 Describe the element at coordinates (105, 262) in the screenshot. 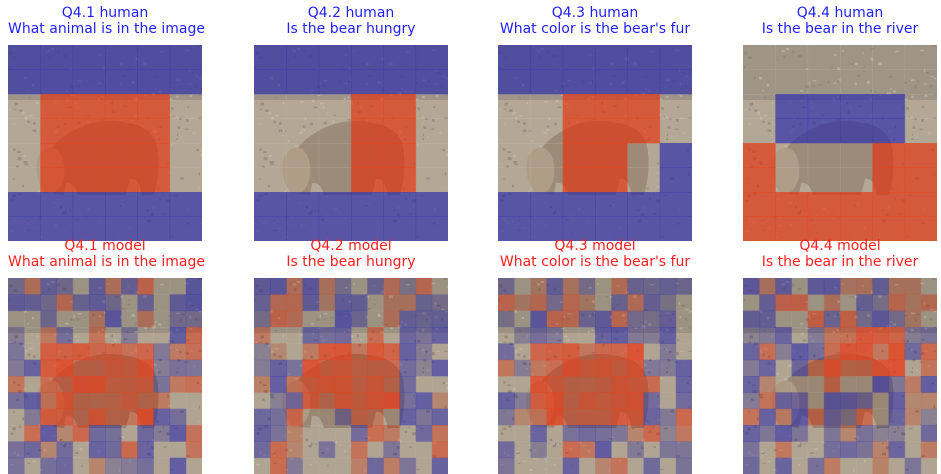

I see `panel-question: What animal is in the image` at that location.